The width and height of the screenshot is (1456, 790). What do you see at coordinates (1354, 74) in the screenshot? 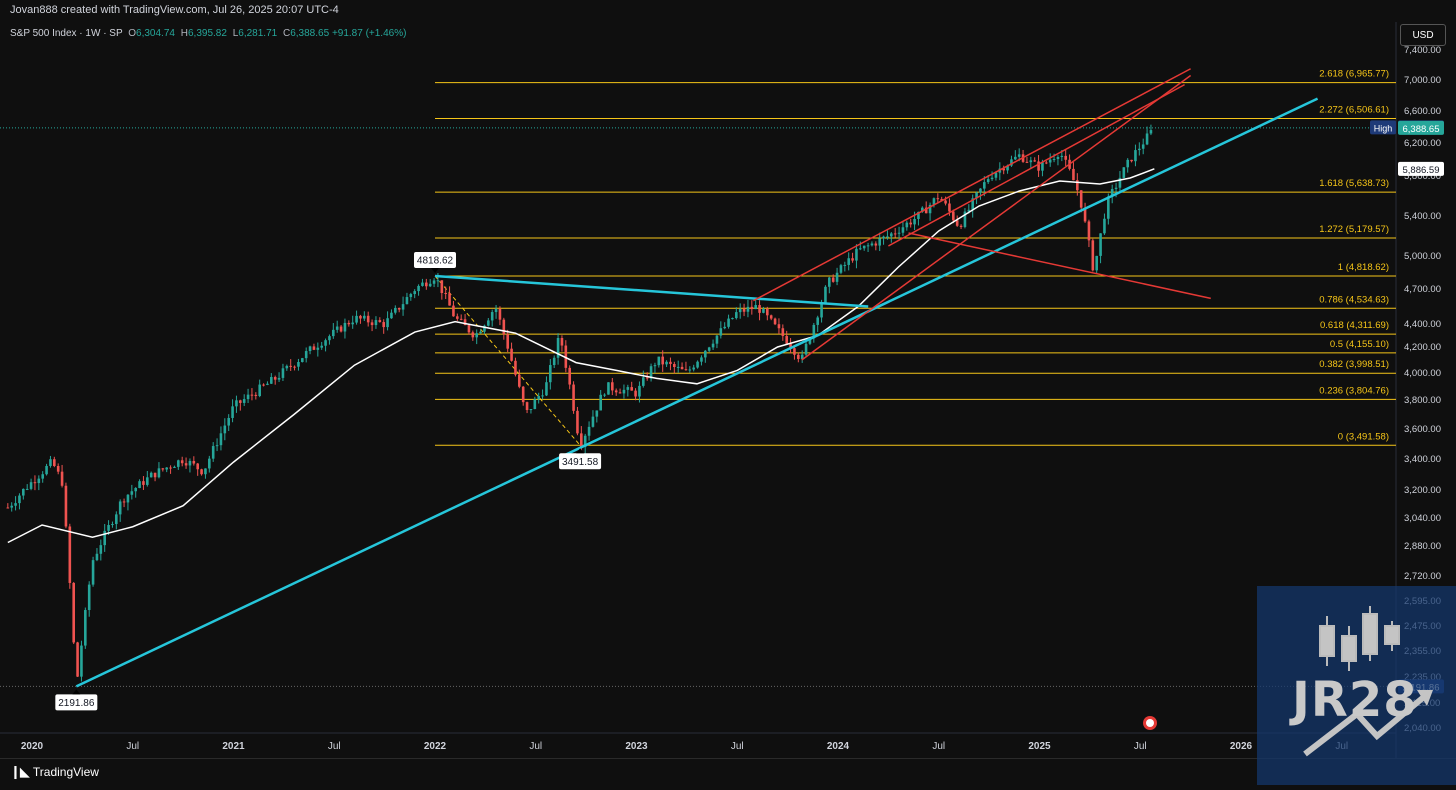
I see `fib-level-label: 2.618 (6,965.77)` at bounding box center [1354, 74].